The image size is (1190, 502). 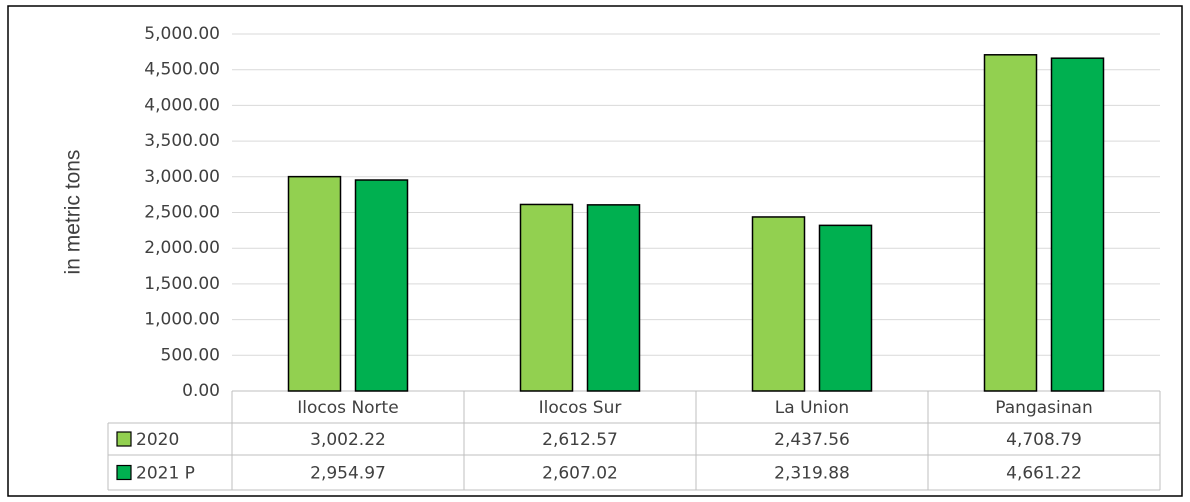 I want to click on y-tick-label: 0.00, so click(x=201, y=391).